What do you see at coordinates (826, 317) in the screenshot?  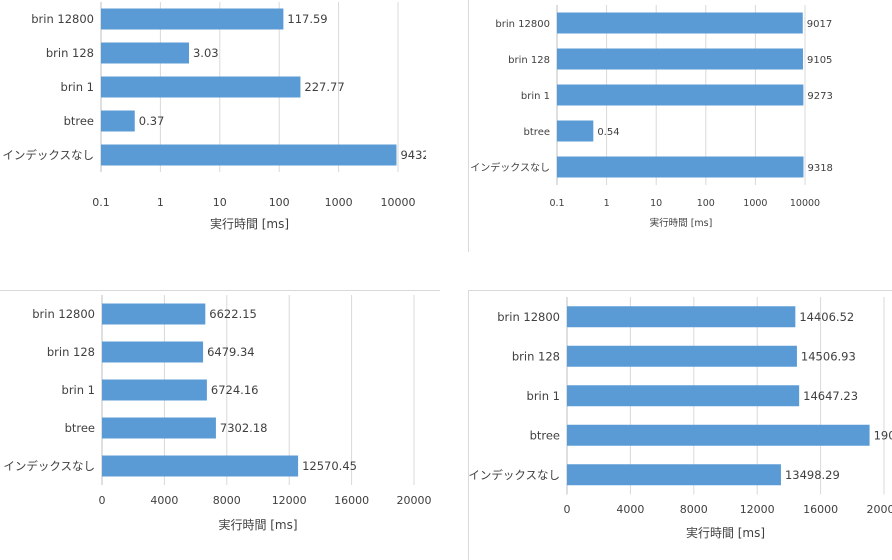 I see `data-label: 14406.52` at bounding box center [826, 317].